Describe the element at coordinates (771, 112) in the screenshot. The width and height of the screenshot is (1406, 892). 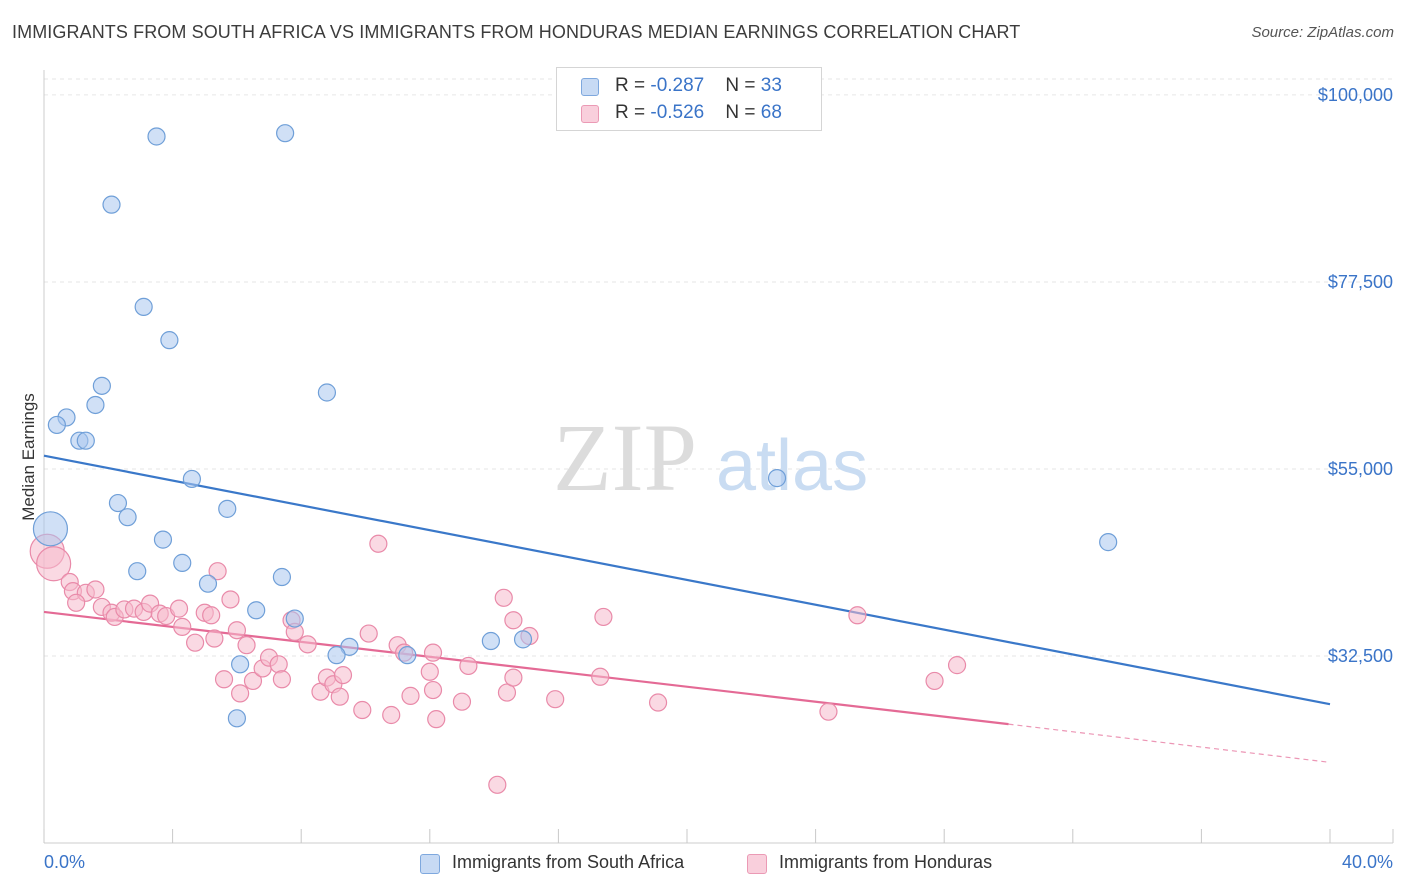
I see `n-value: 68` at that location.